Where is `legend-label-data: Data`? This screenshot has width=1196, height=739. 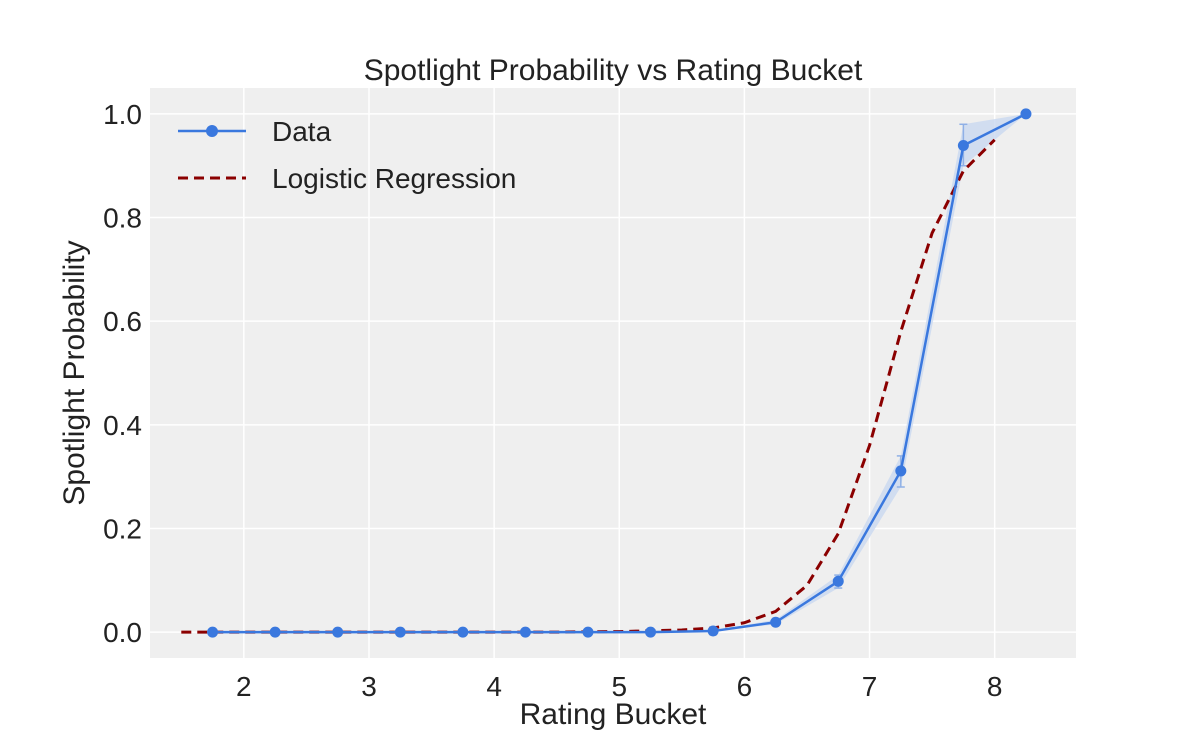 legend-label-data: Data is located at coordinates (302, 131).